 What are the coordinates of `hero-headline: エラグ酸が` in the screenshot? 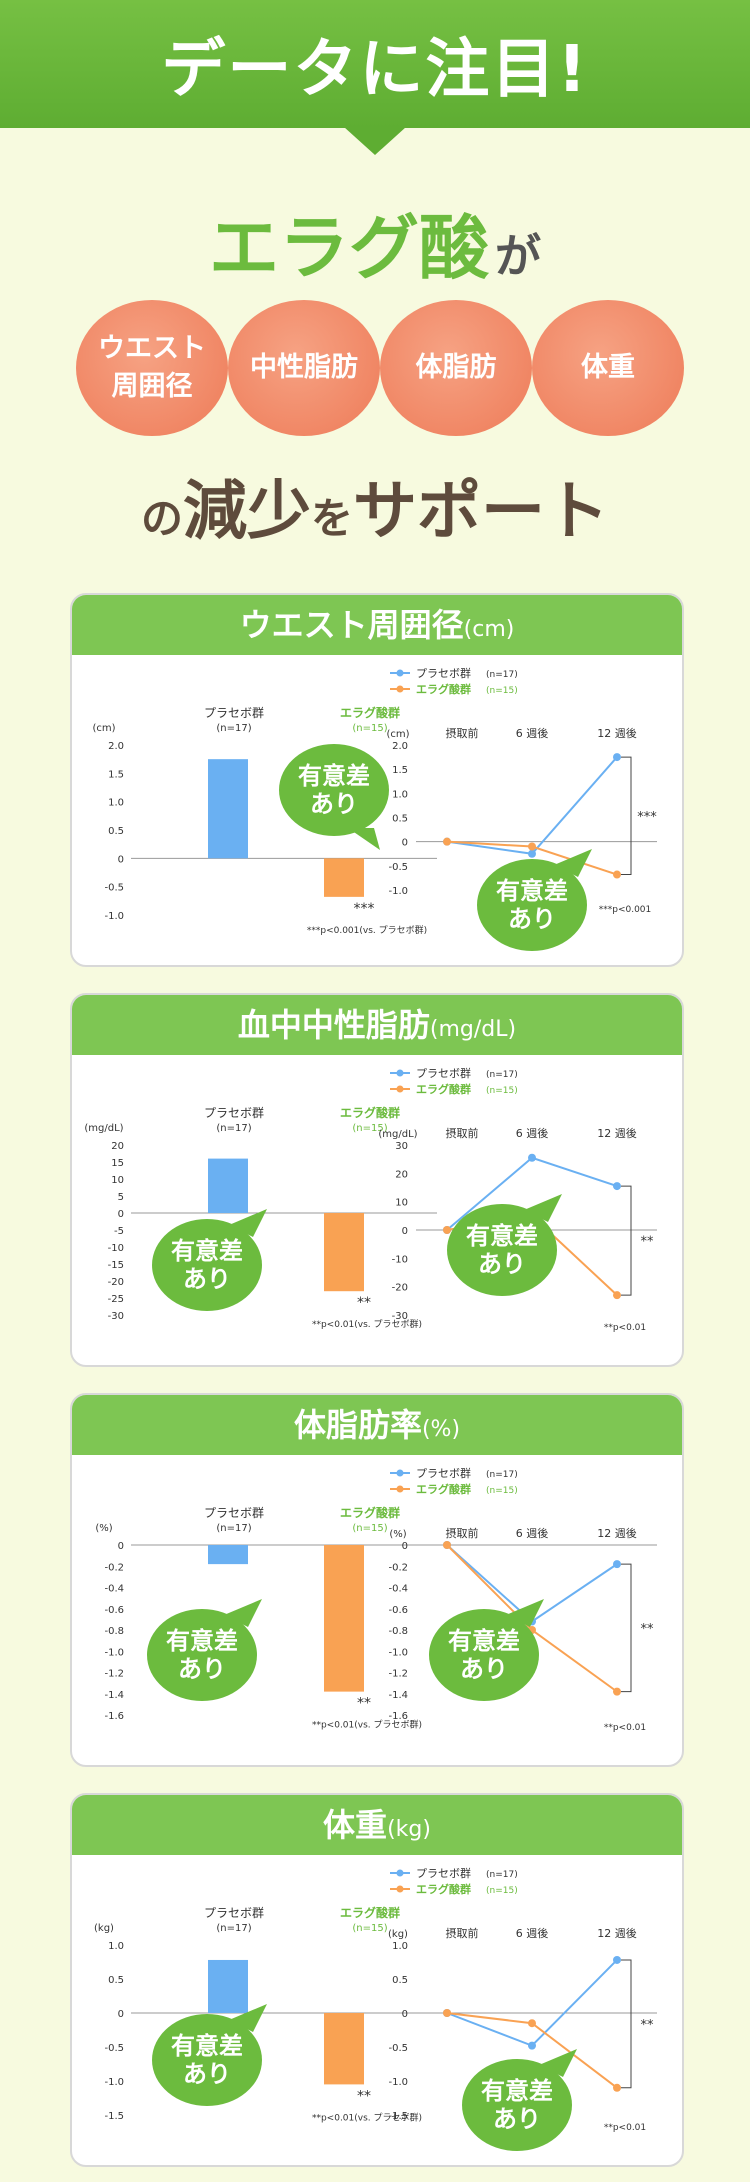 It's located at (375, 242).